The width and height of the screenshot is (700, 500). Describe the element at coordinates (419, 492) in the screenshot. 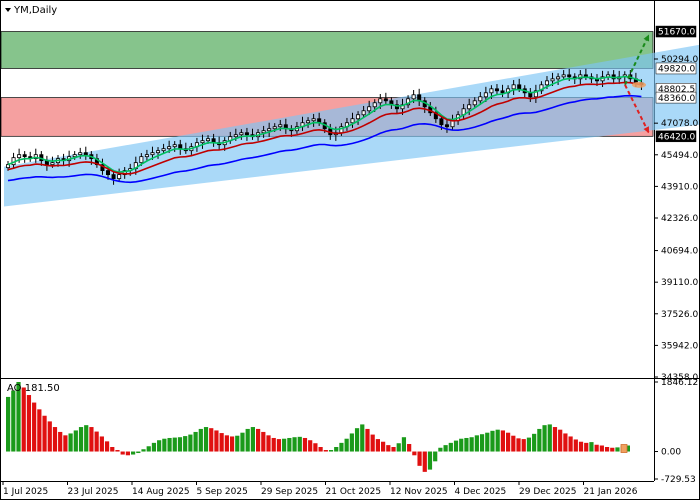

I see `x-tick-label: 12 Nov 2025` at that location.